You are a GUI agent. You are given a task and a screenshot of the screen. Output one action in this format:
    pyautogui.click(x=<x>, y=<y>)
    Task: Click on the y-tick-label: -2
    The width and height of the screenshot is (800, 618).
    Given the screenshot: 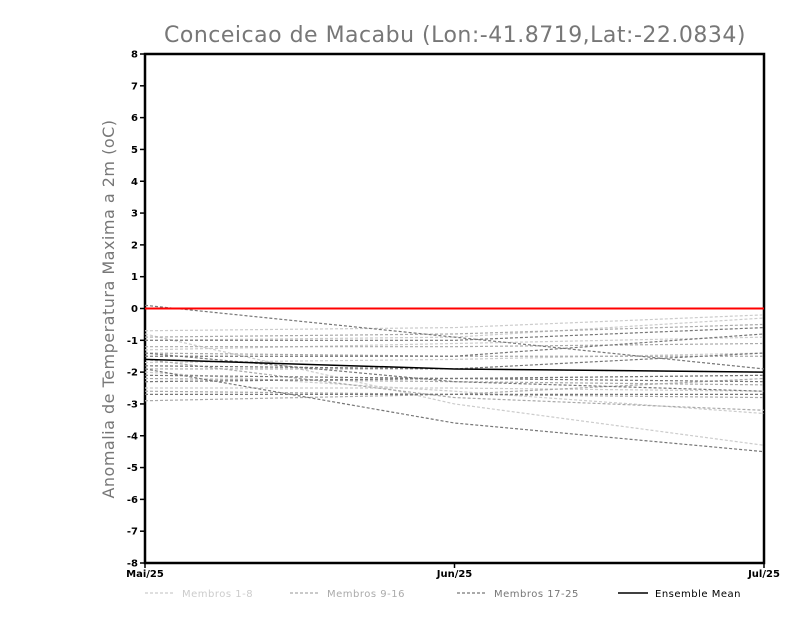 What is the action you would take?
    pyautogui.click(x=132, y=373)
    